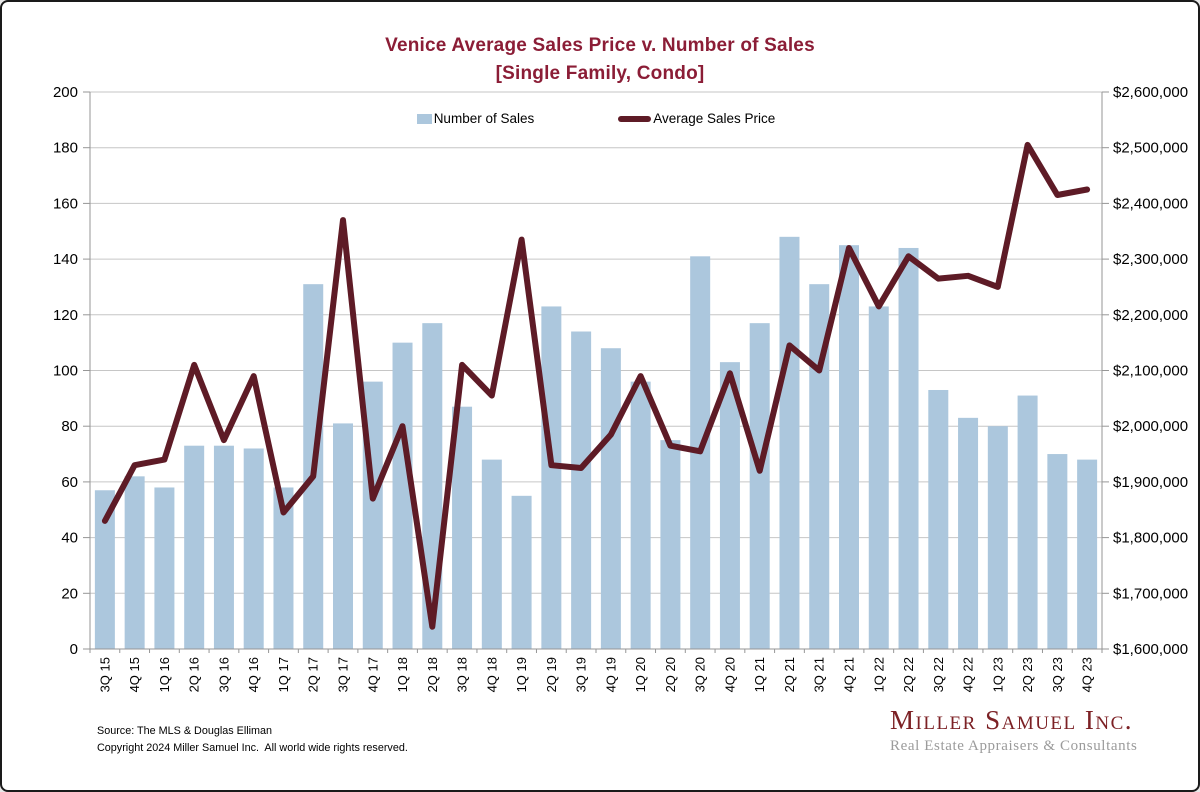 The height and width of the screenshot is (792, 1200). Describe the element at coordinates (65, 203) in the screenshot. I see `left-axis-tick-label: 160` at that location.